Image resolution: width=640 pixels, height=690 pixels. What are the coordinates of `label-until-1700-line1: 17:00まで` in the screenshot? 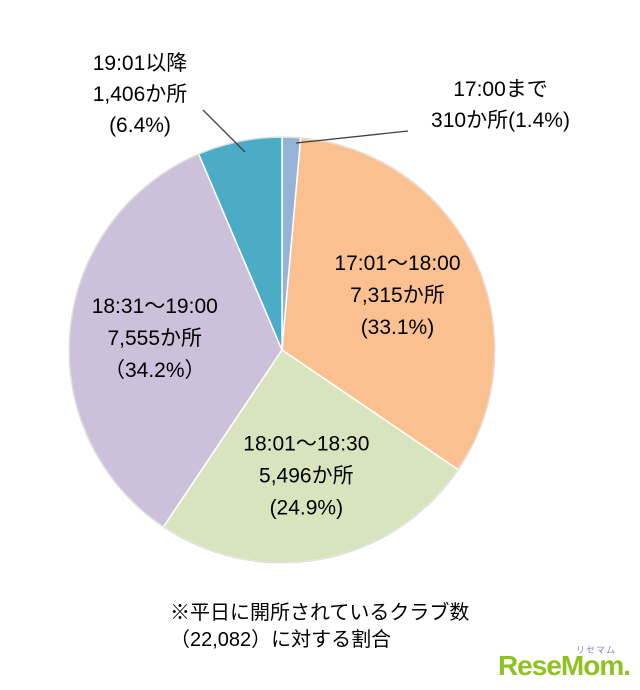 It's located at (500, 89).